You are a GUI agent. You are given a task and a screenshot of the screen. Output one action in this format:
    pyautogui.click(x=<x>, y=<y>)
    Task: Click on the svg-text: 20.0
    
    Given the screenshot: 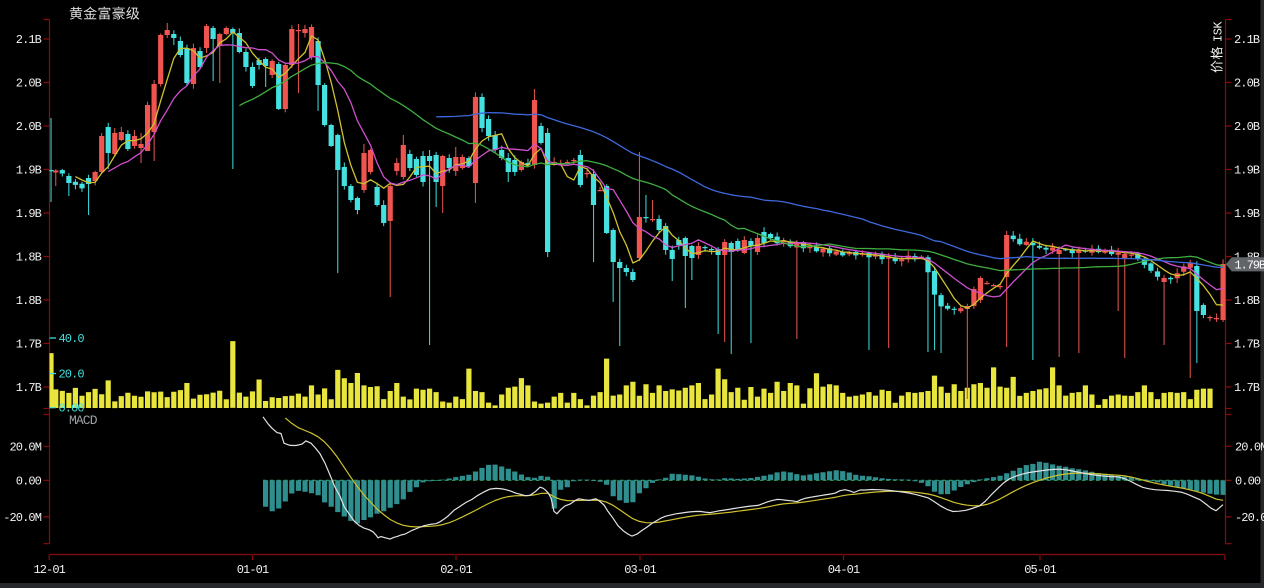 What is the action you would take?
    pyautogui.click(x=72, y=375)
    